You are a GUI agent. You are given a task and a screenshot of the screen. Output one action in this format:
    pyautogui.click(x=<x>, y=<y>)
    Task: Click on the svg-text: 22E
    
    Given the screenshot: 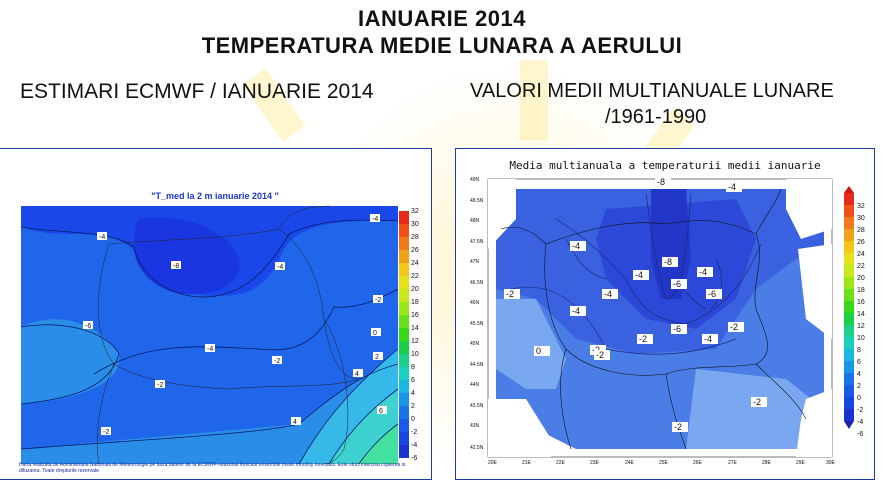 What is the action you would take?
    pyautogui.click(x=561, y=463)
    